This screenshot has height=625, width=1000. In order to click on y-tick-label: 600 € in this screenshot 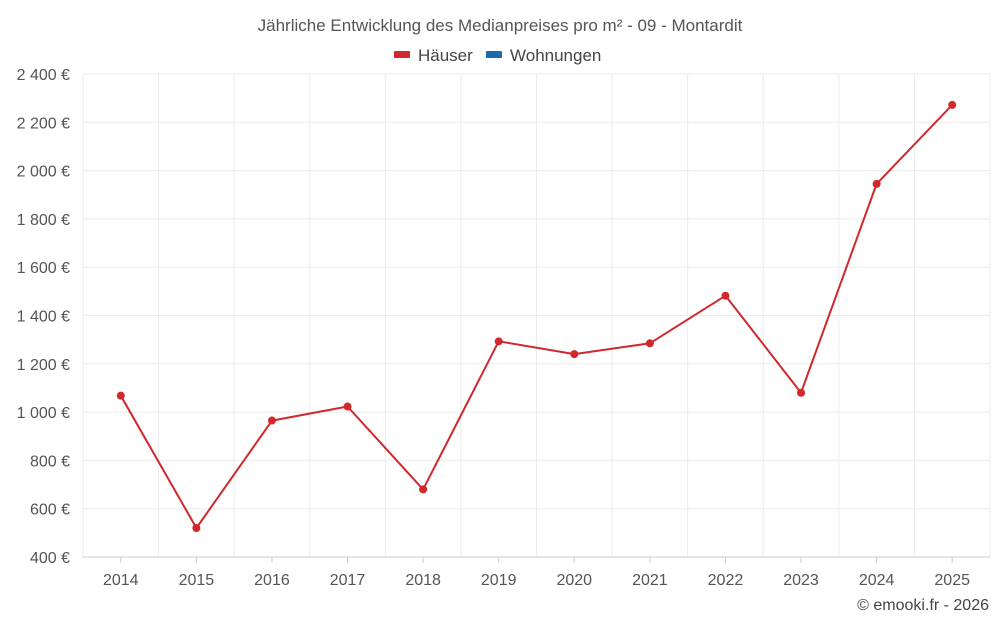, I will do `click(50, 510)`.